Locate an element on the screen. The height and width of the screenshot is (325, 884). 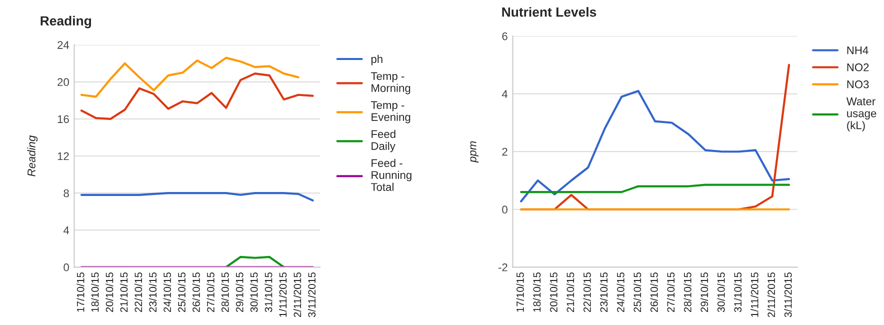
legend-label: Water usage (kL) is located at coordinates (861, 115).